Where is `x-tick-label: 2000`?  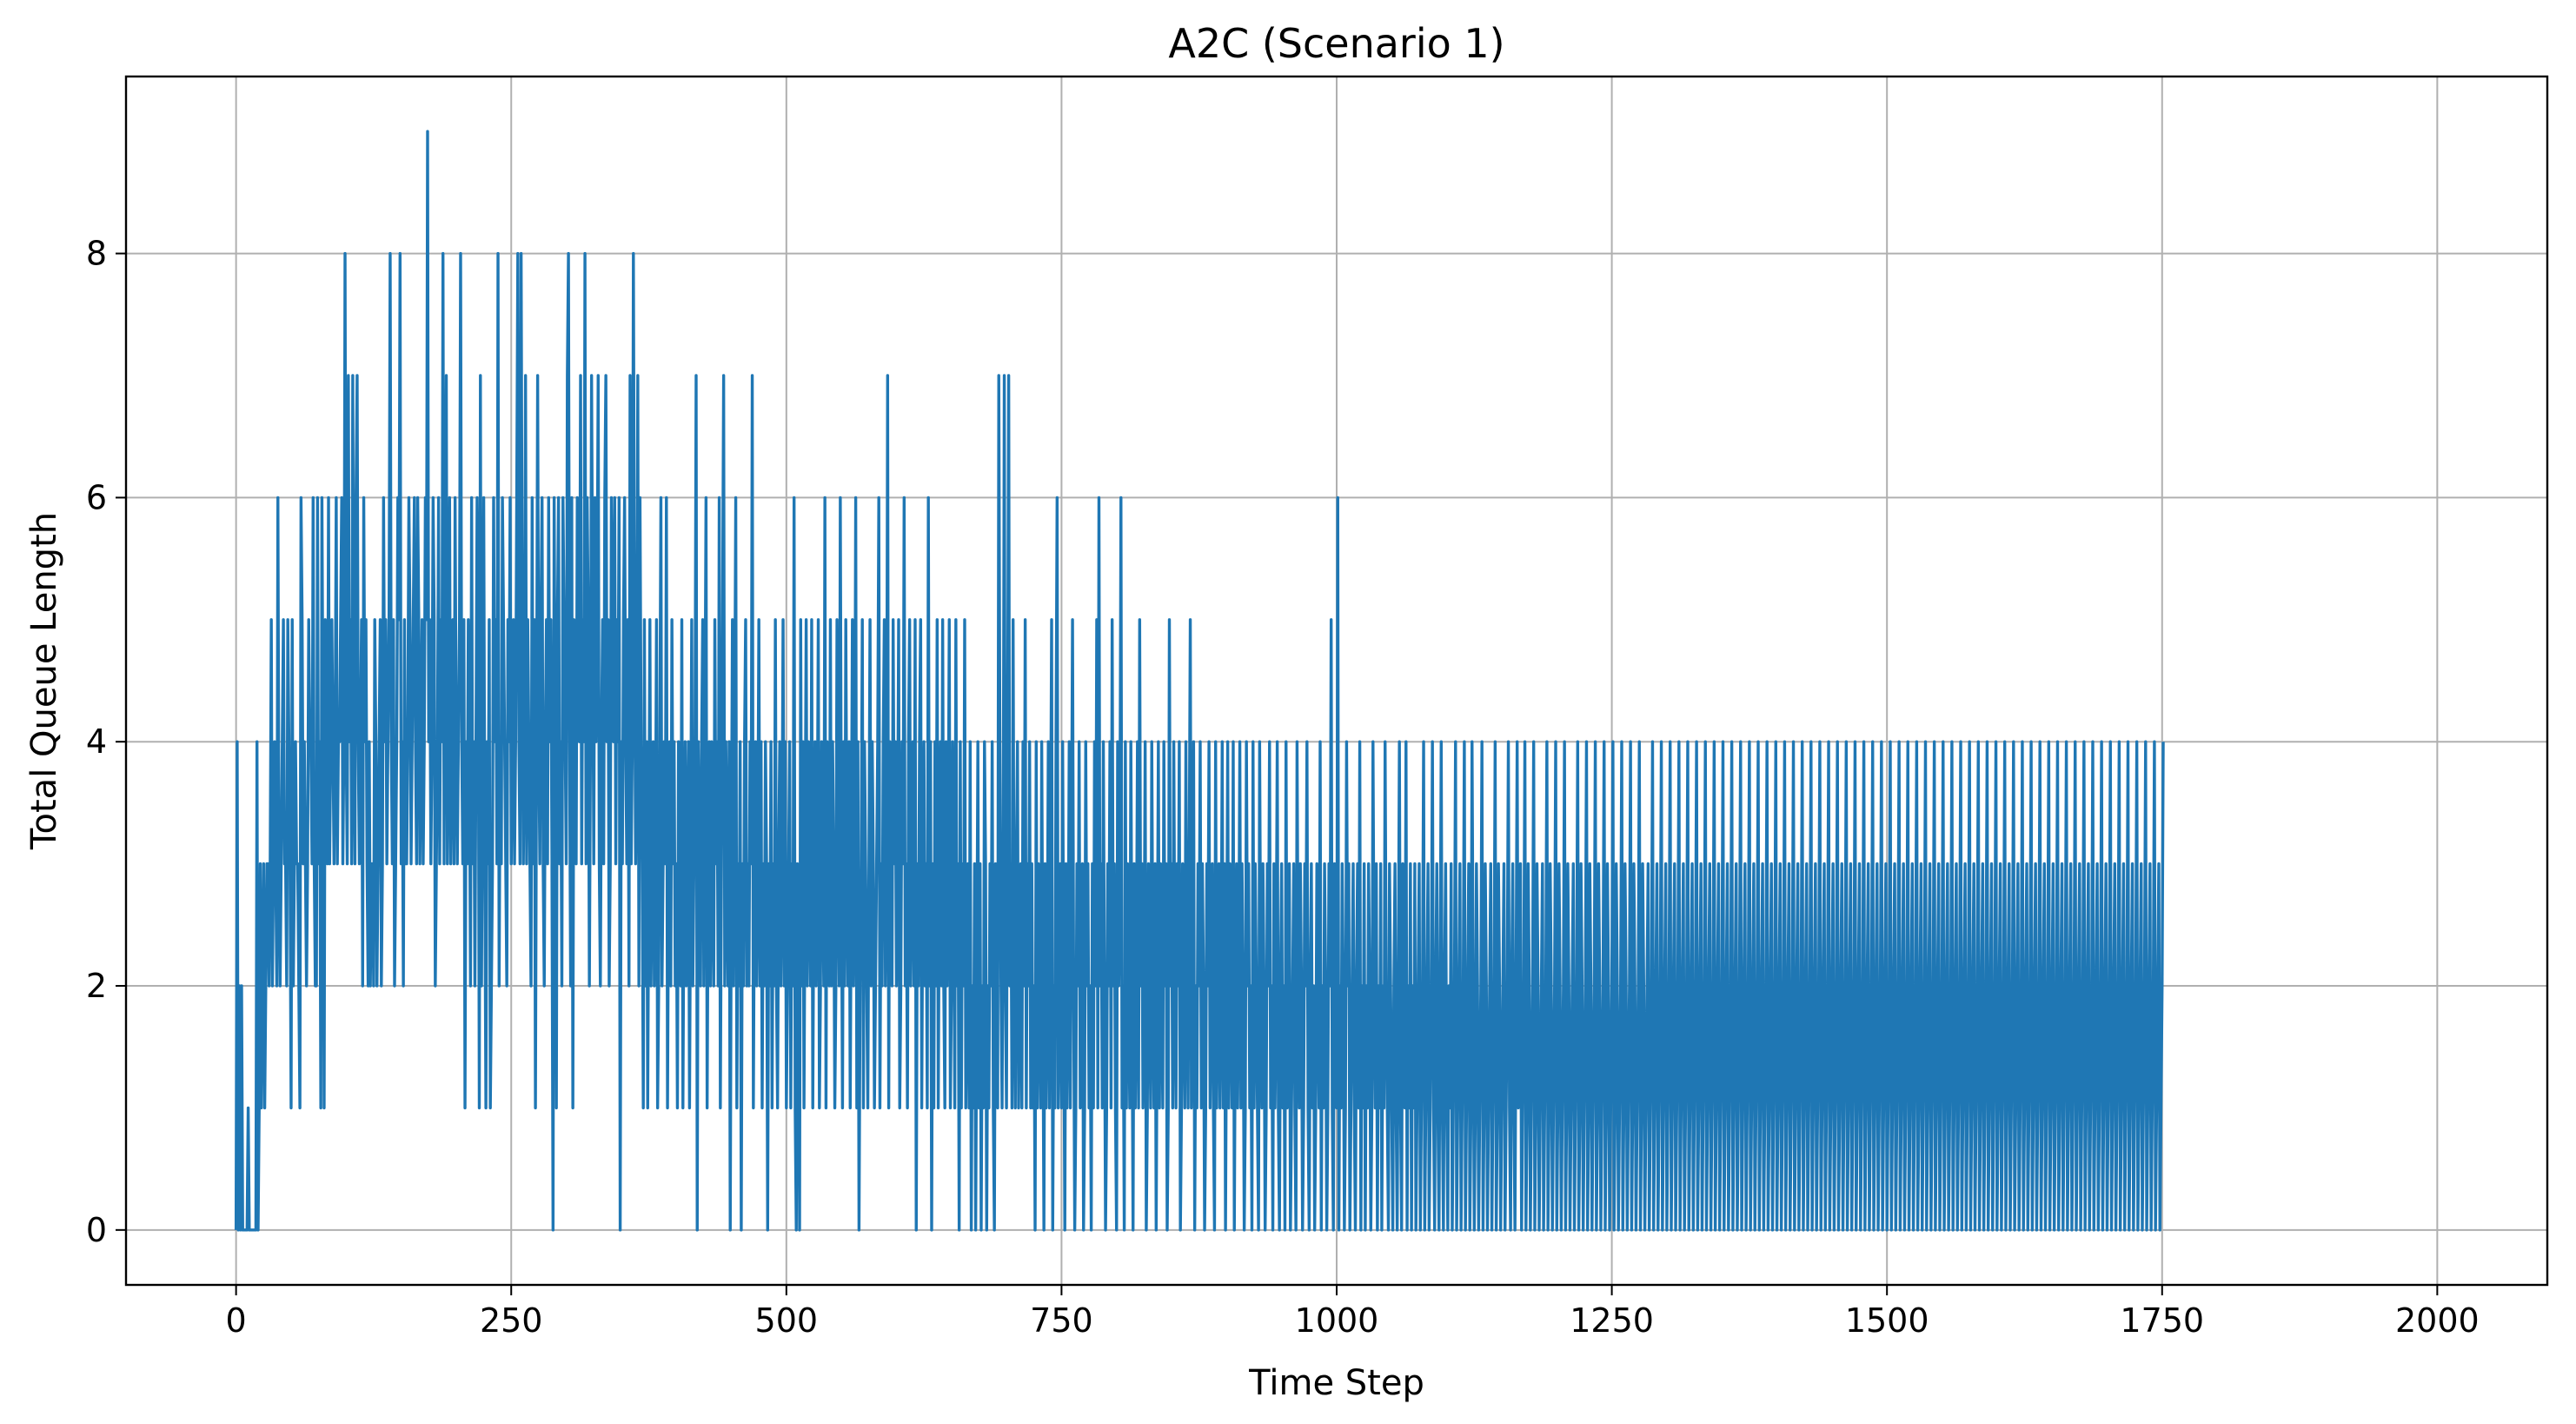 x-tick-label: 2000 is located at coordinates (2437, 1320).